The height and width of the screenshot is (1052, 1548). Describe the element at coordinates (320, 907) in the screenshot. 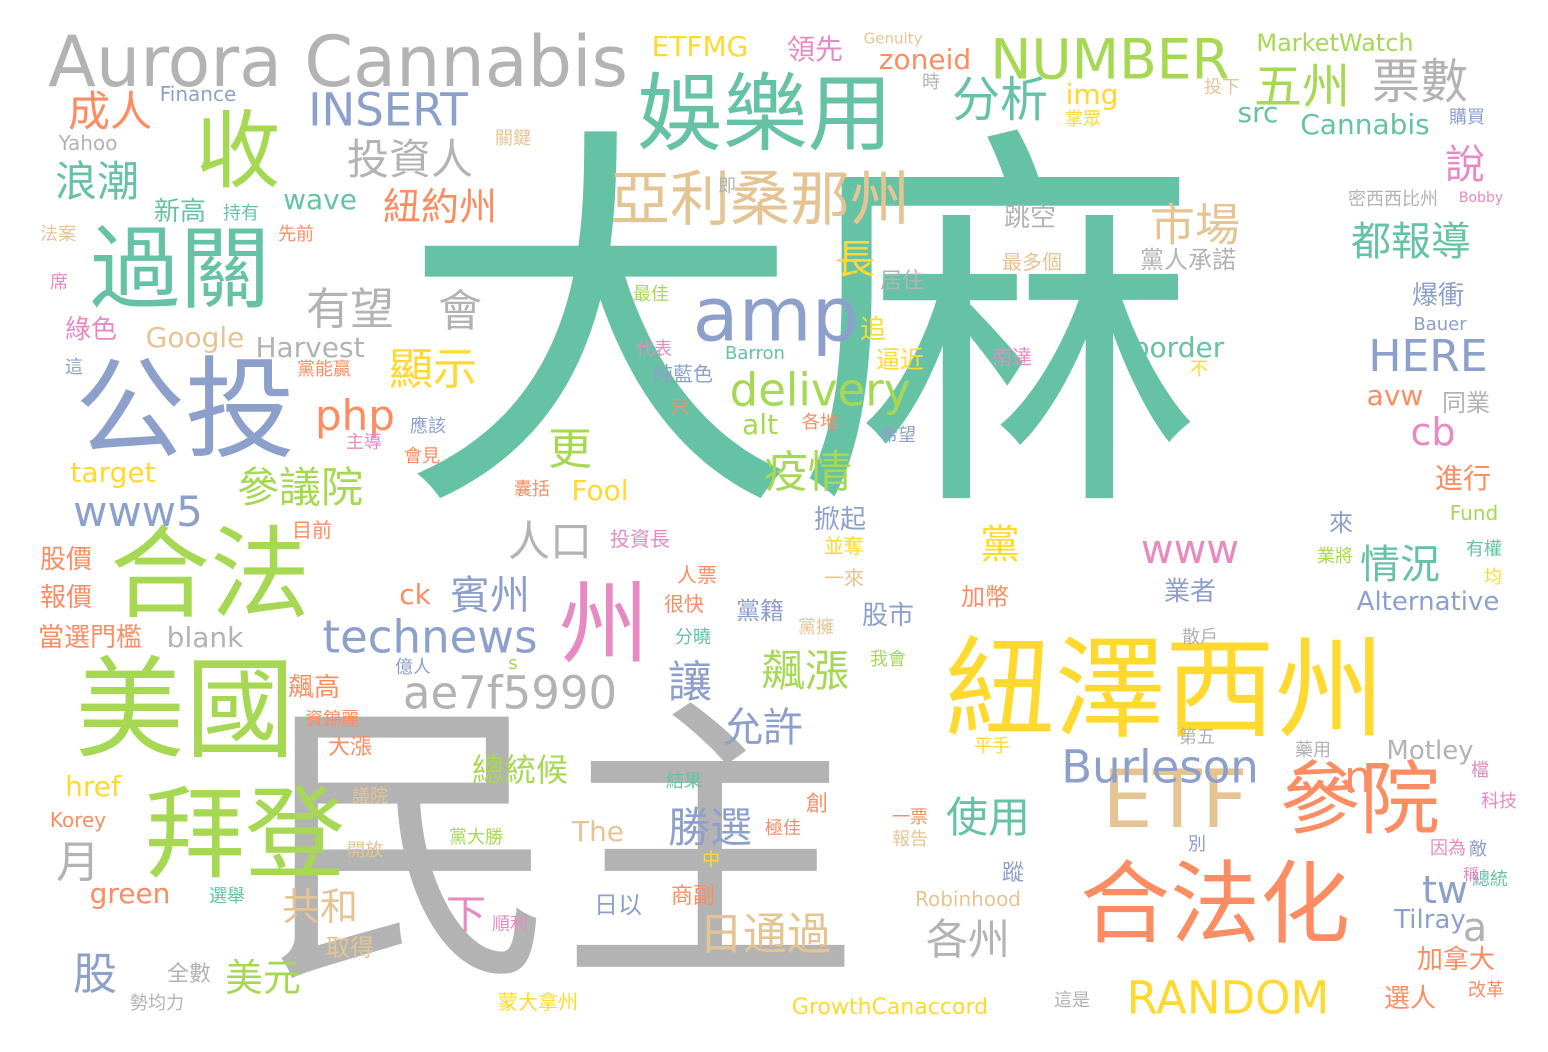

I see `cloud-word: 共和` at that location.